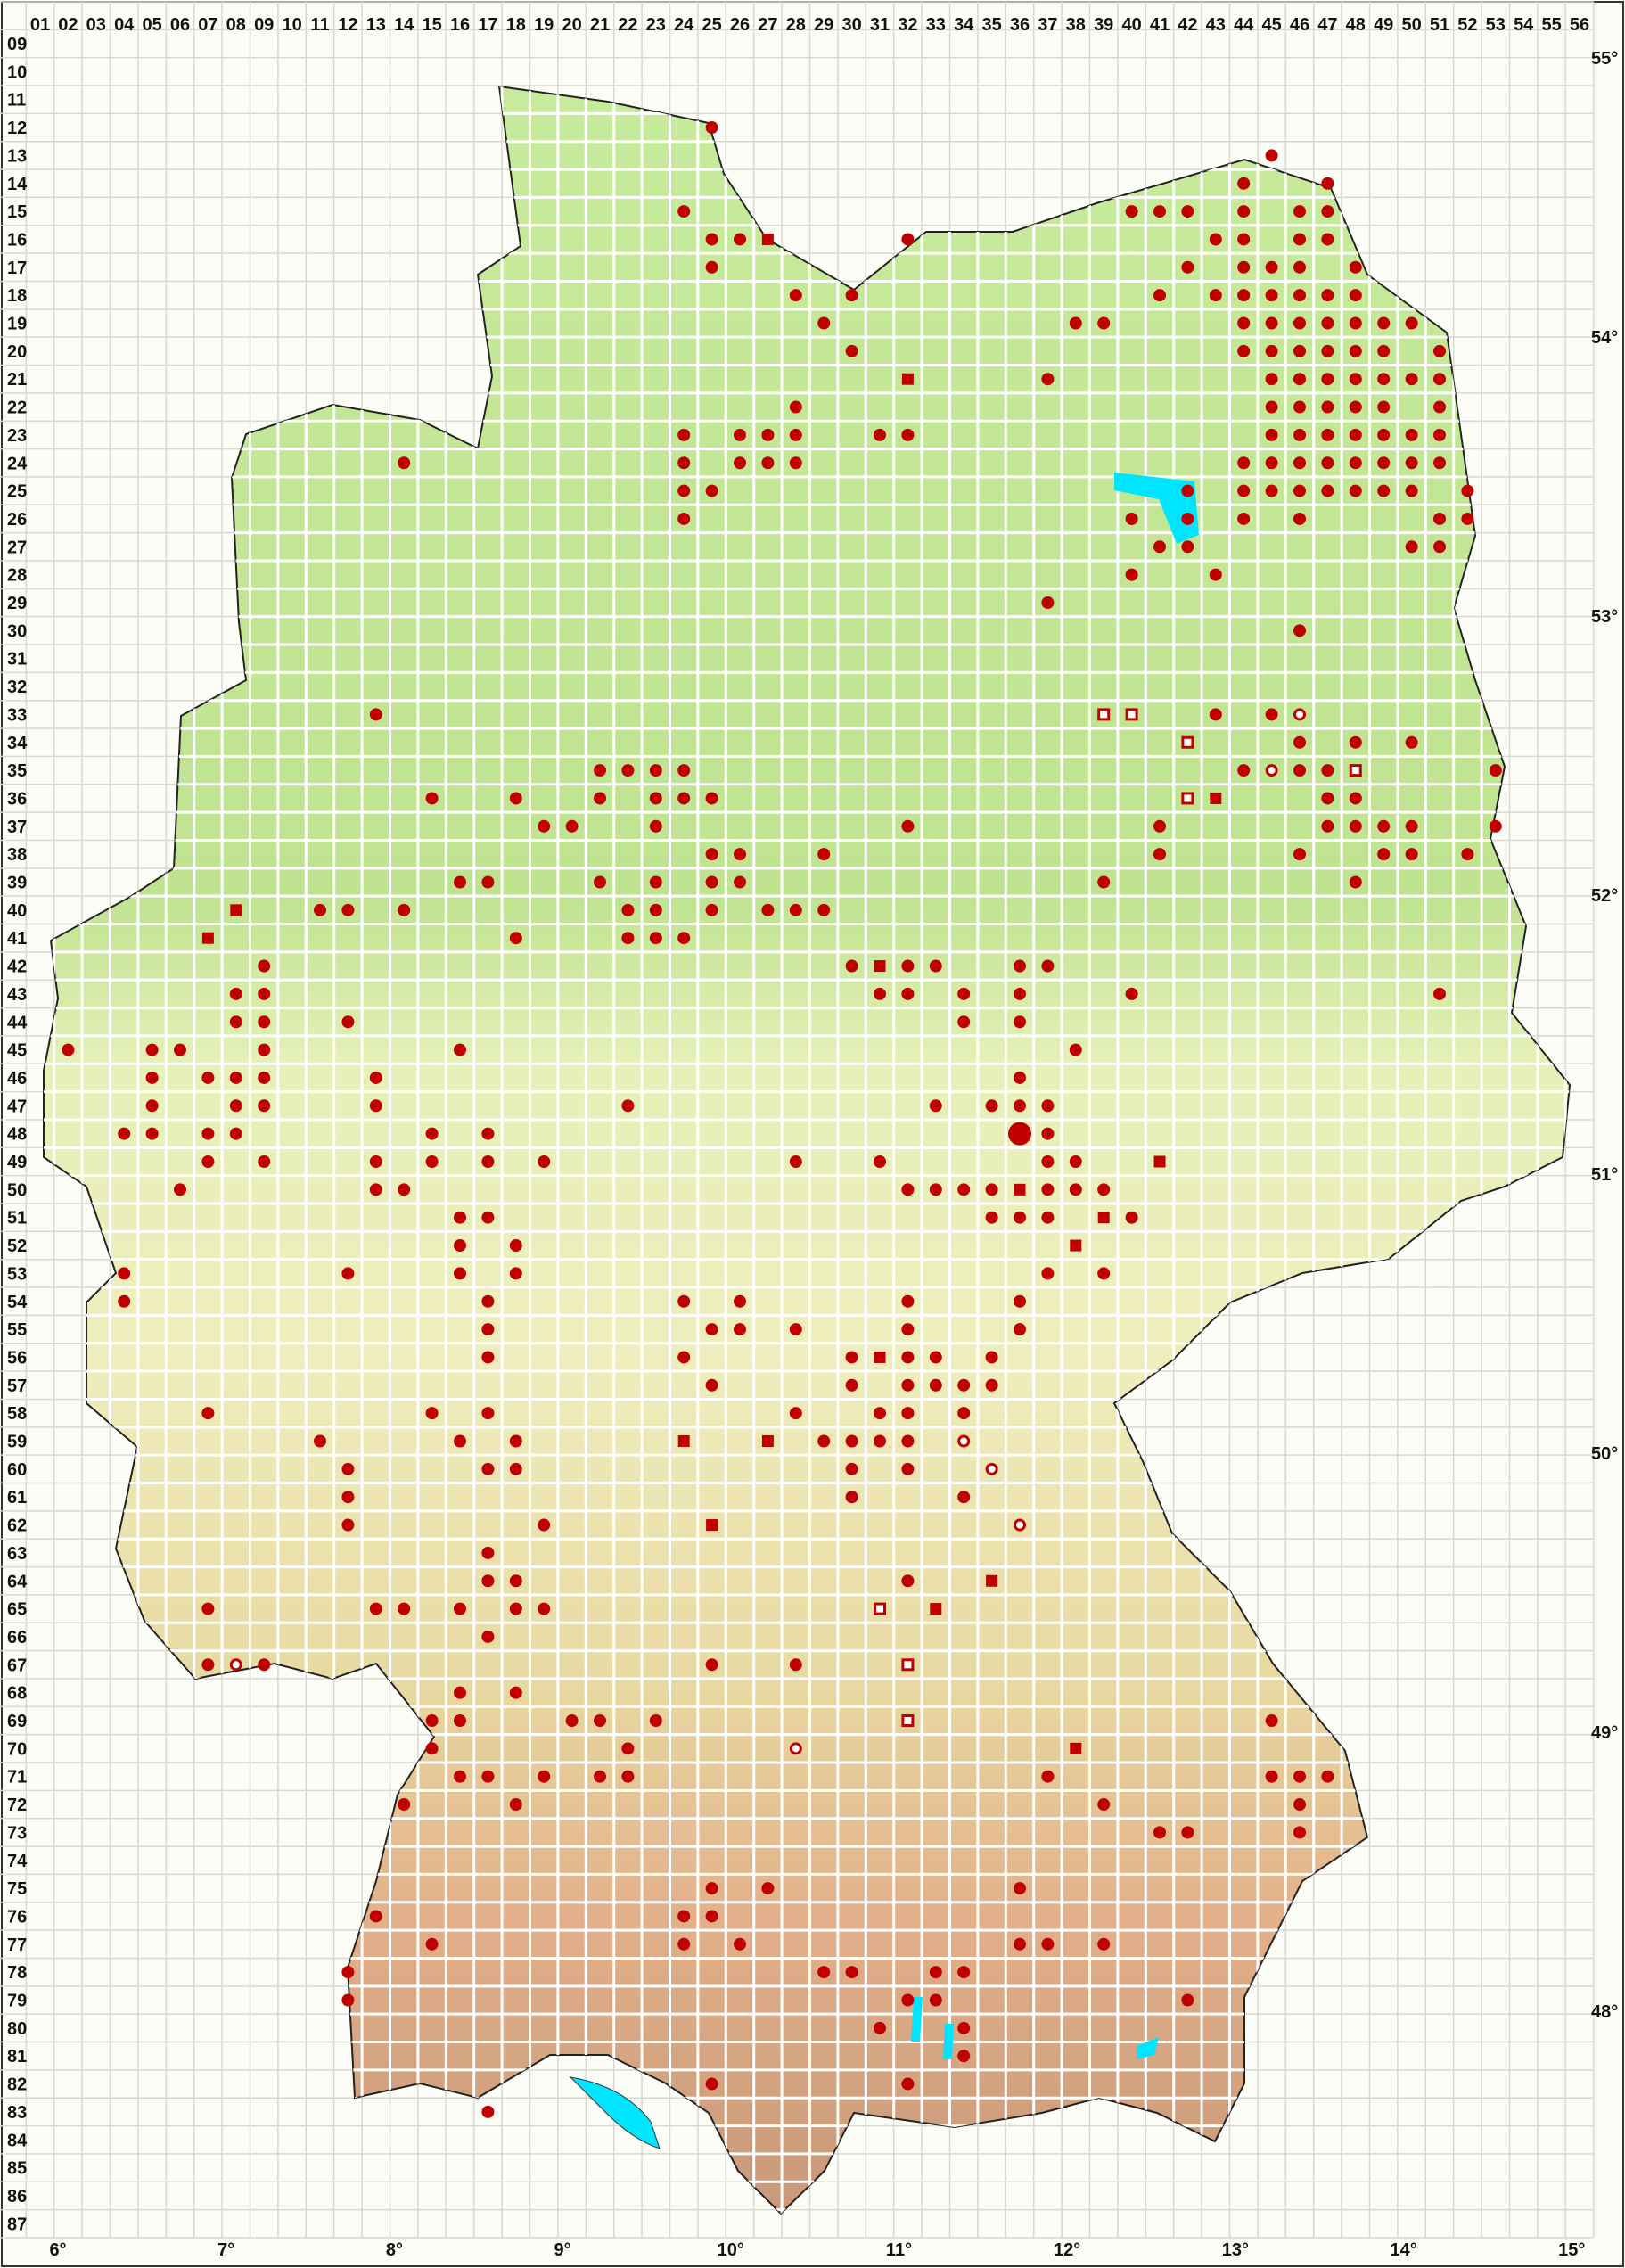 This screenshot has height=2268, width=1625. What do you see at coordinates (572, 25) in the screenshot?
I see `column-label: 20` at bounding box center [572, 25].